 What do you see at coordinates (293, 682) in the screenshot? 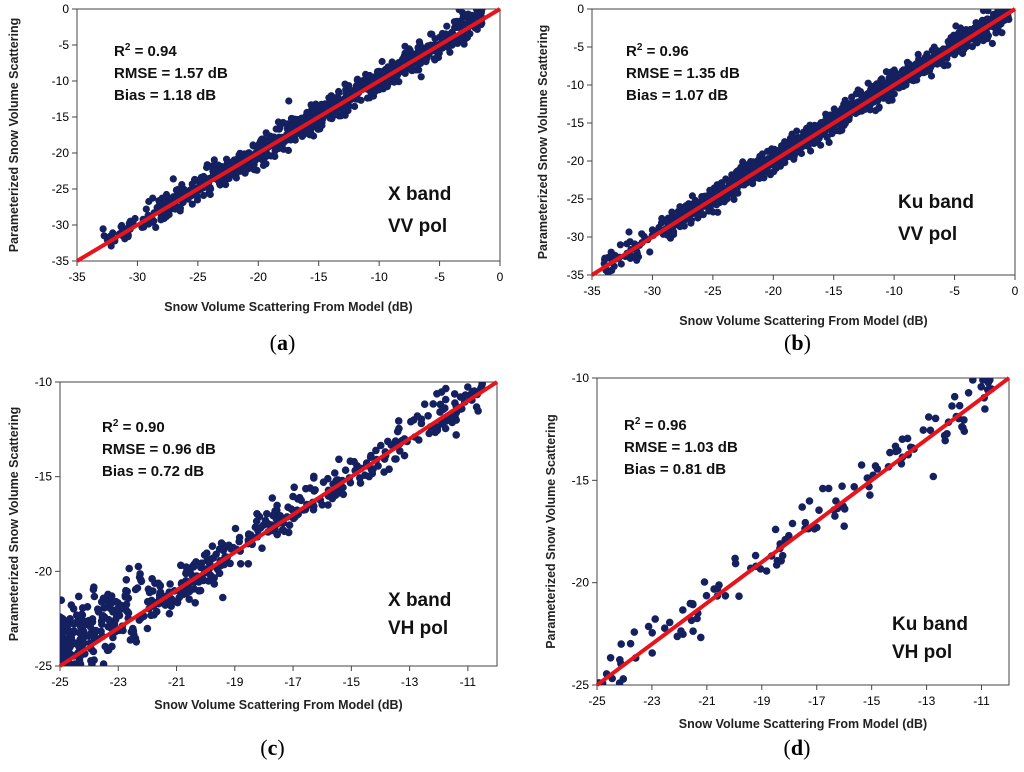
I see `x-tick-label: -17` at bounding box center [293, 682].